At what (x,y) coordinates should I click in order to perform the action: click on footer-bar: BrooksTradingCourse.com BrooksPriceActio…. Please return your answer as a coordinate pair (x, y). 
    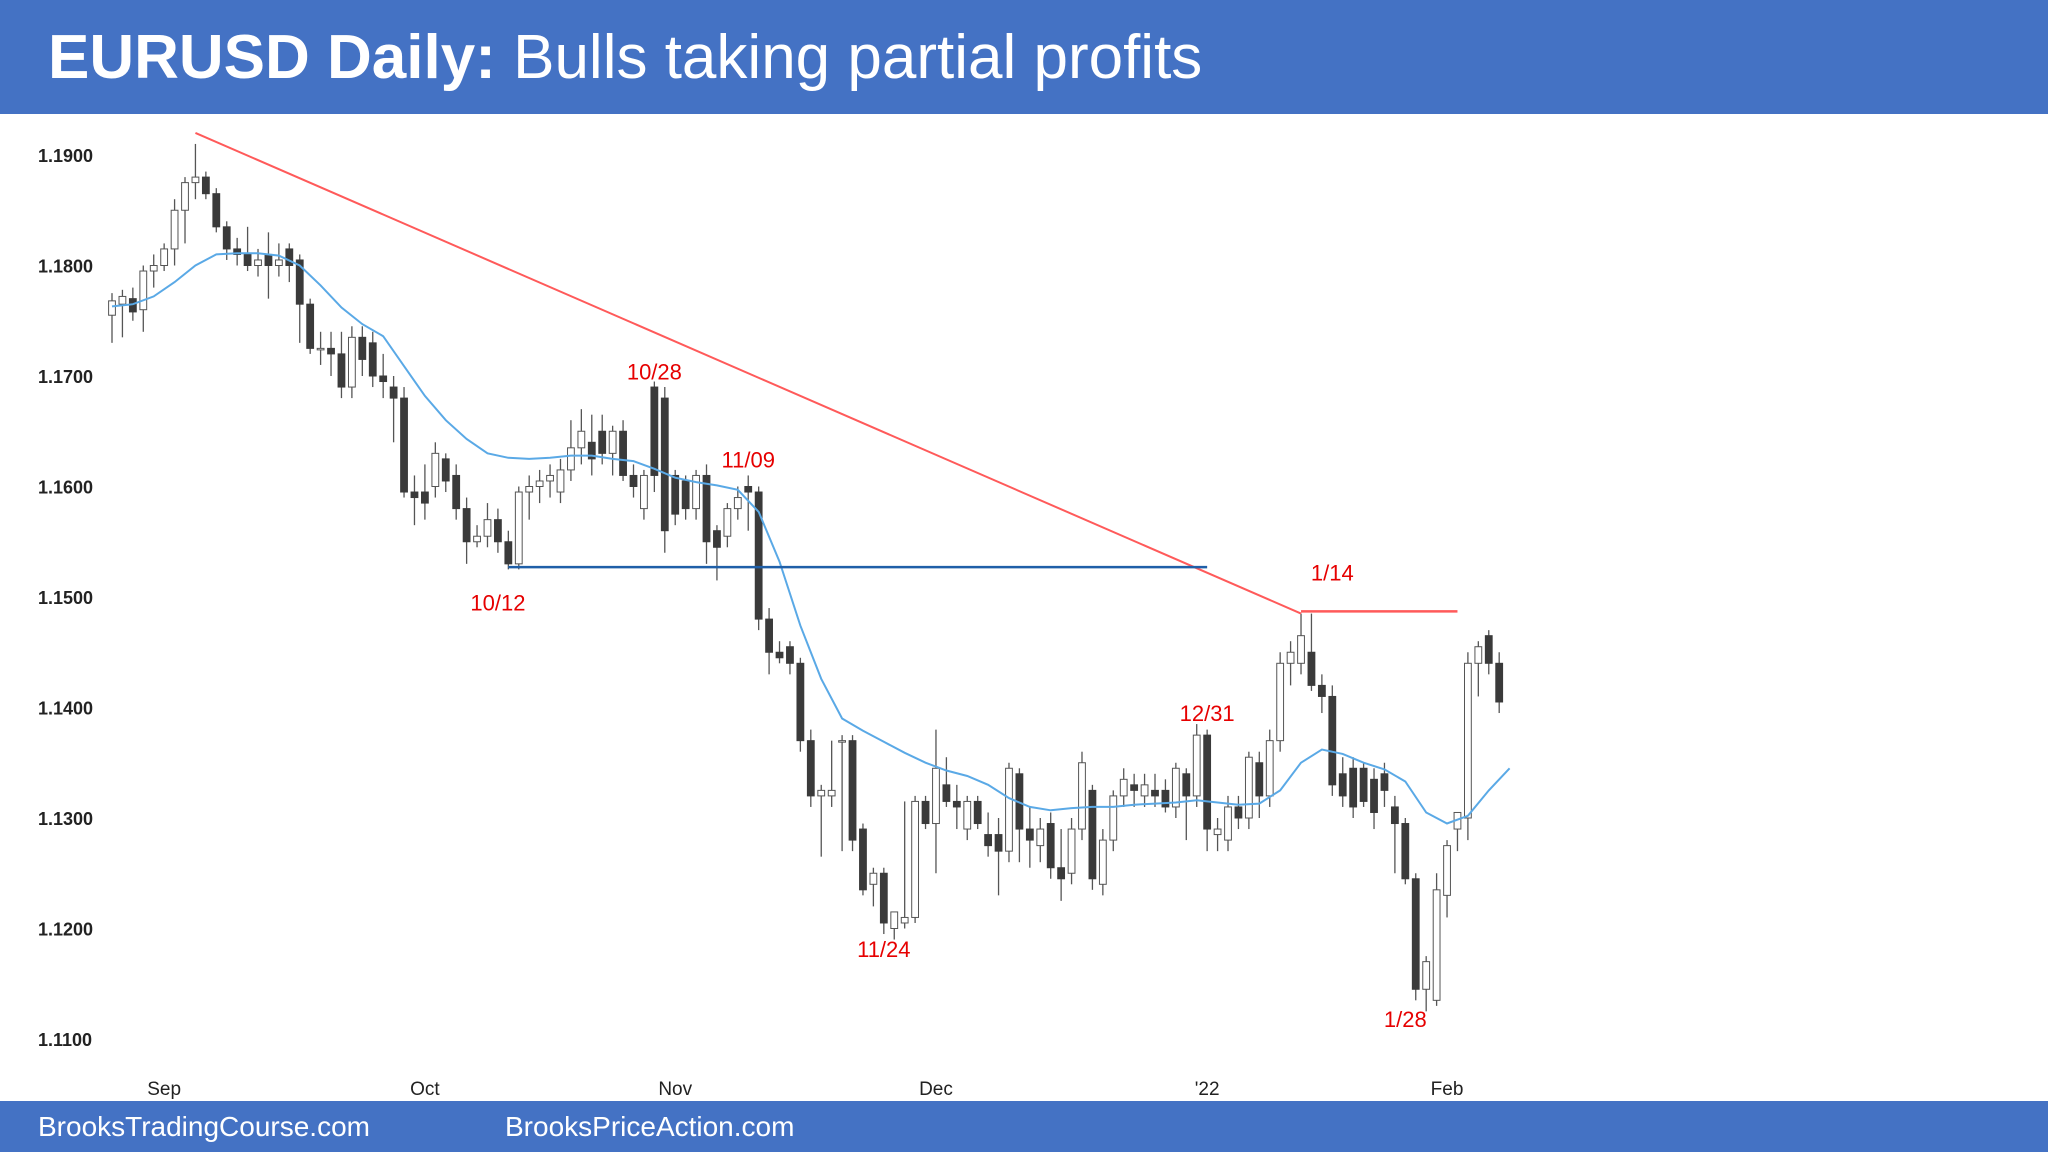
    Looking at the image, I should click on (1024, 1126).